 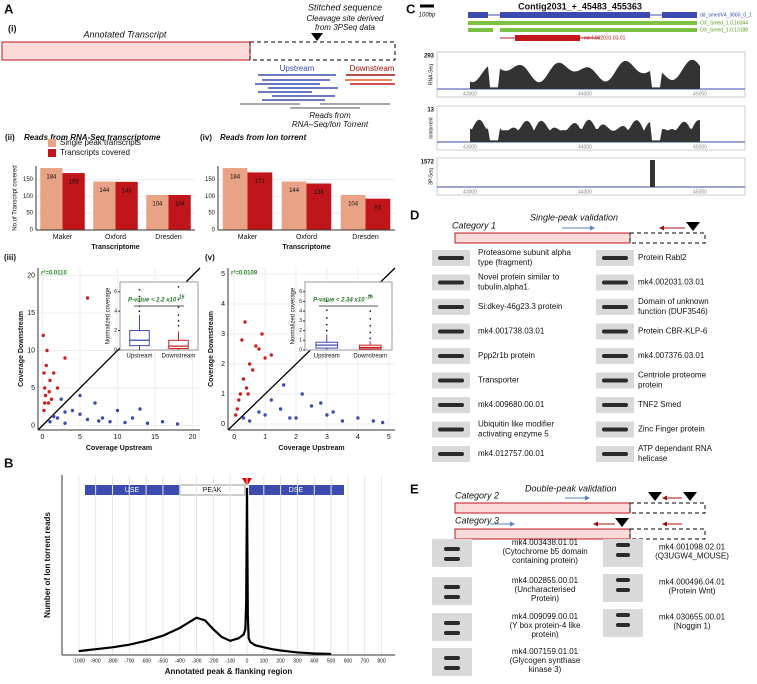 What do you see at coordinates (585, 192) in the screenshot?
I see `coordinate-label: 44000` at bounding box center [585, 192].